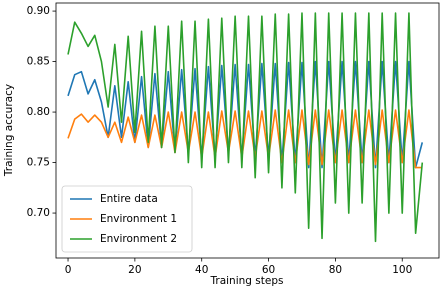  Describe the element at coordinates (138, 239) in the screenshot. I see `legend-label: Environment 2` at that location.